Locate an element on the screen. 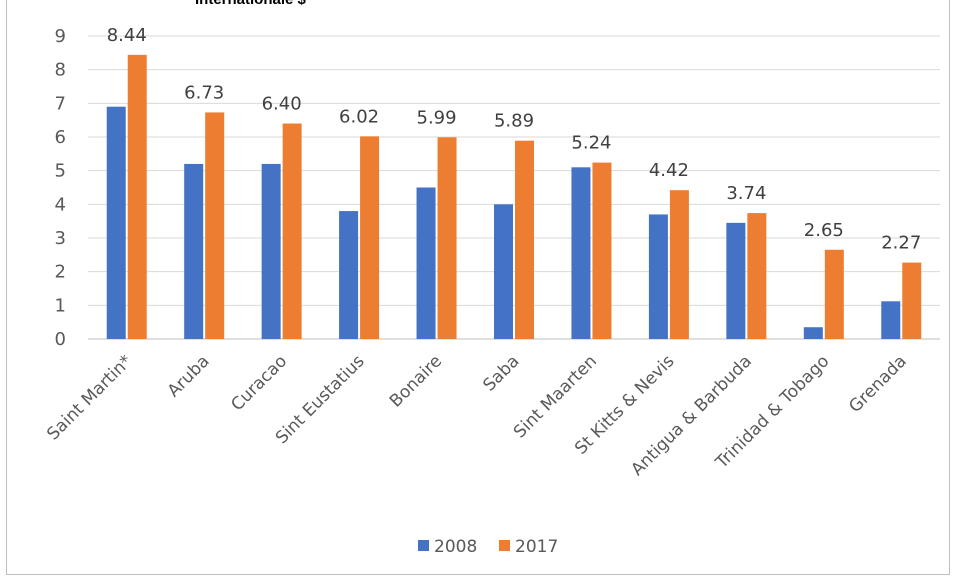 This screenshot has width=954, height=579. x-tick-label: Bonaire is located at coordinates (416, 381).